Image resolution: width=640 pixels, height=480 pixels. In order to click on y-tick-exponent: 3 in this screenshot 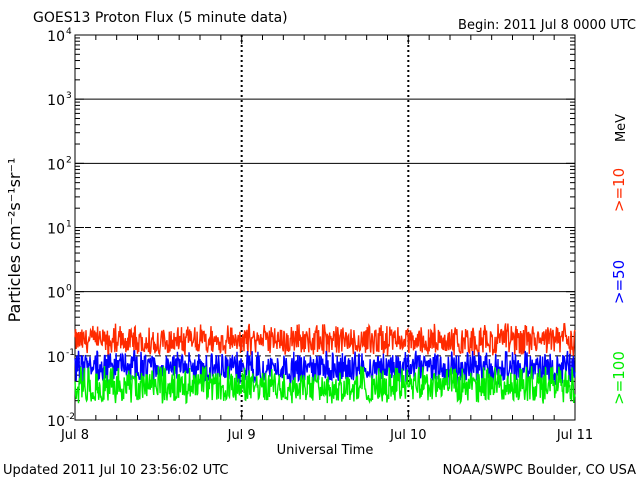, I will do `click(69, 96)`.